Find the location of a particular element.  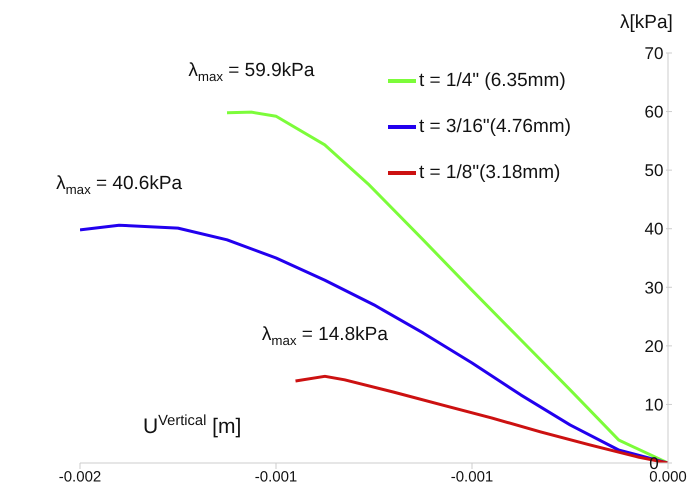

legend-label: t = 3/16"(4.76mm) is located at coordinates (495, 127).